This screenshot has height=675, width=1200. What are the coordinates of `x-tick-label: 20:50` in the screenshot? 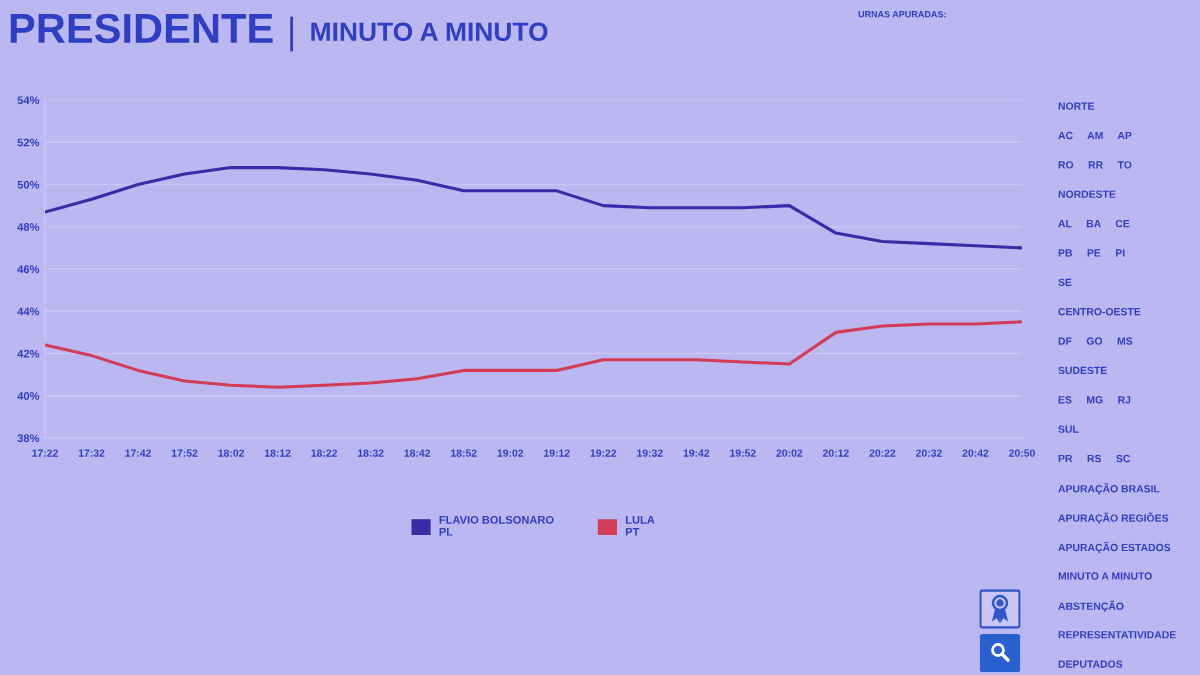 It's located at (1022, 453).